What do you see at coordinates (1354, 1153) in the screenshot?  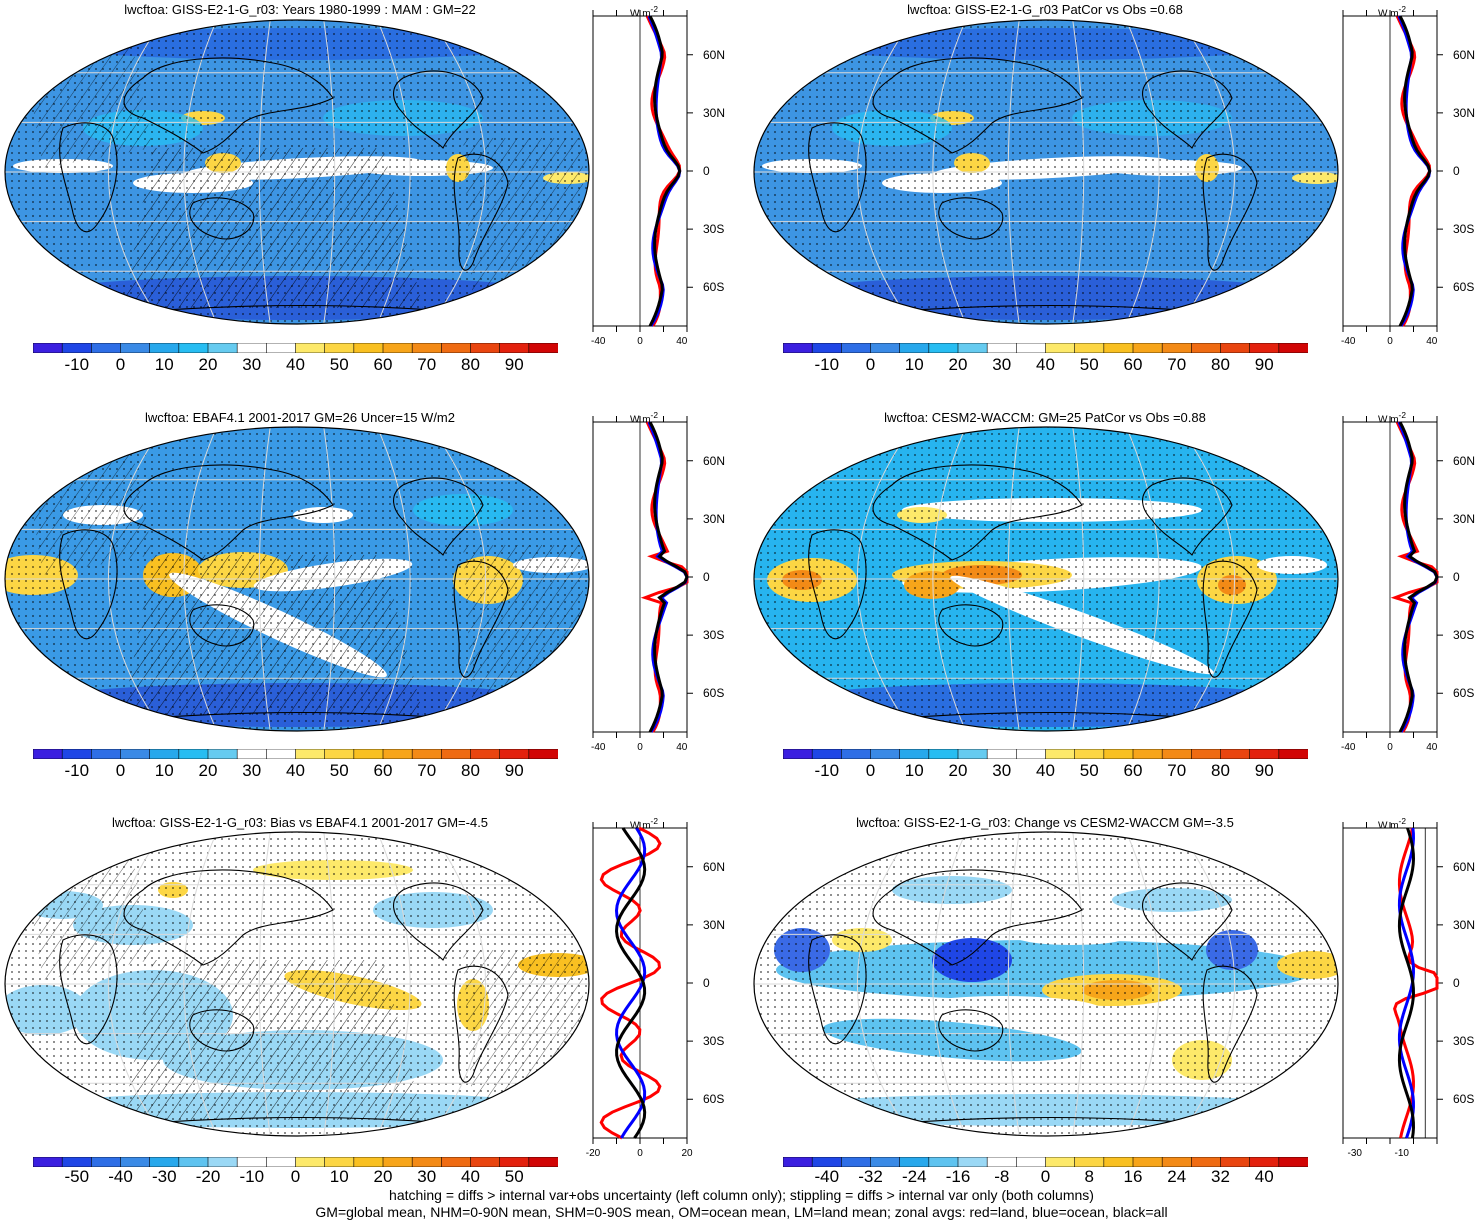 I see `zonal-xtick-label: -30` at bounding box center [1354, 1153].